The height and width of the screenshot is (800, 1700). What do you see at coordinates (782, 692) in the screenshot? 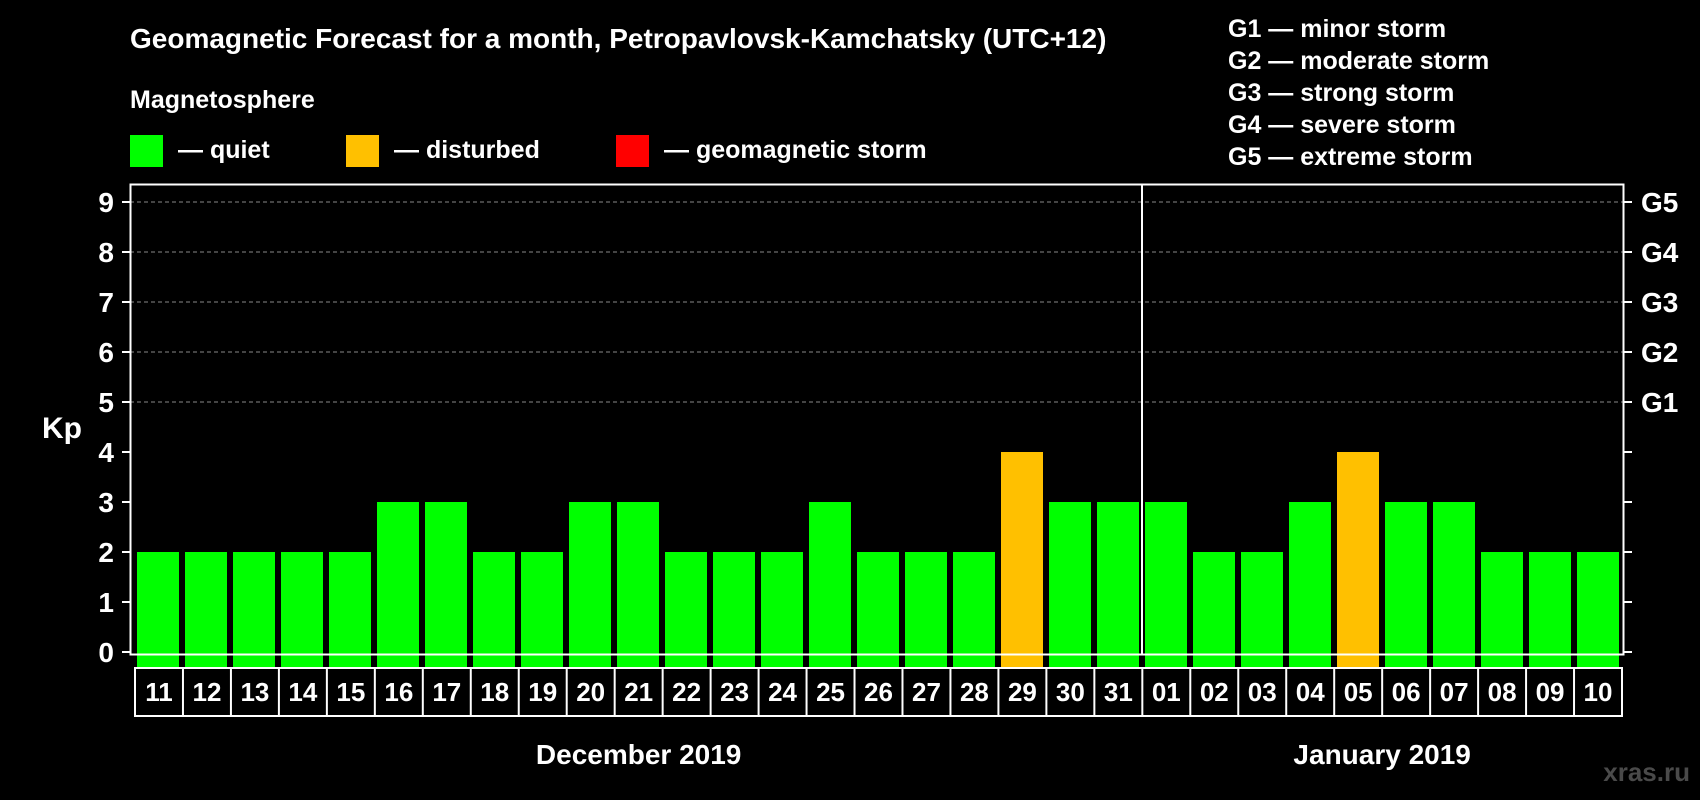
I see `x-tick-label-24: 24` at bounding box center [782, 692].